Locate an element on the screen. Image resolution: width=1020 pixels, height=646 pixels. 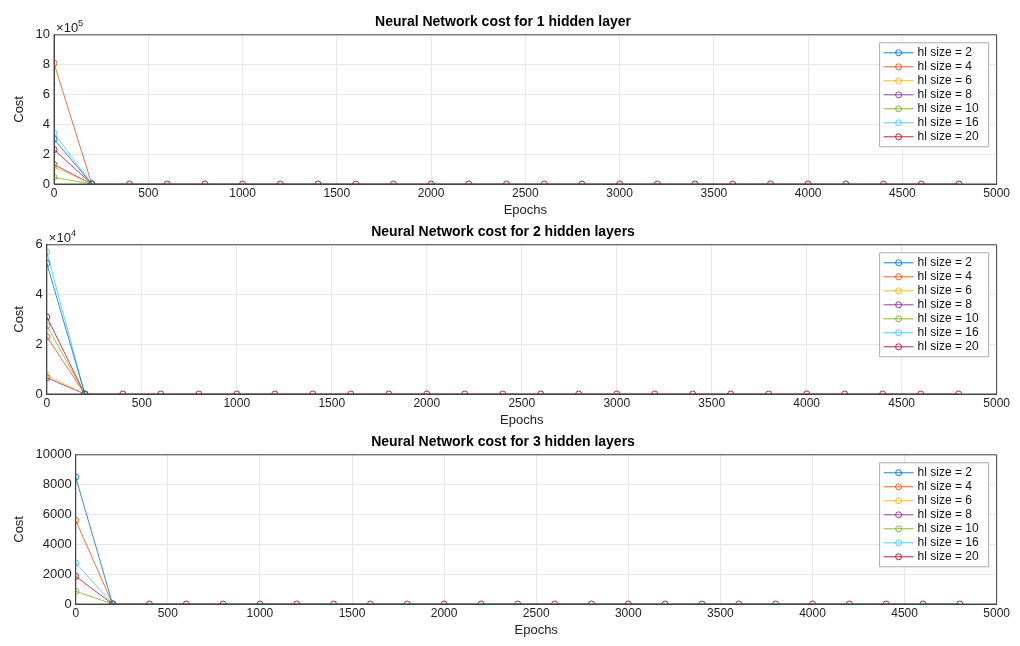
y-tick-label: 6000 is located at coordinates (57, 514).